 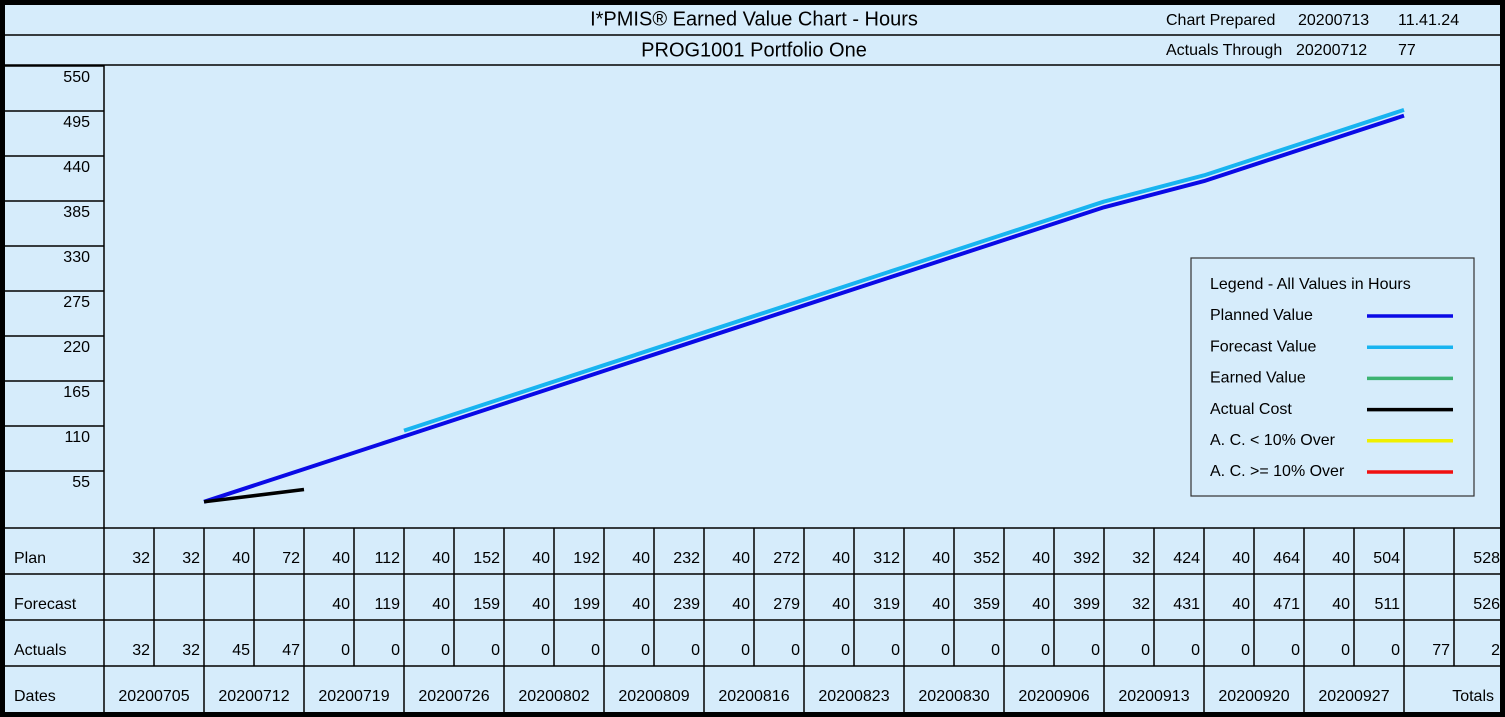 What do you see at coordinates (76, 167) in the screenshot?
I see `y-tick-label: 440` at bounding box center [76, 167].